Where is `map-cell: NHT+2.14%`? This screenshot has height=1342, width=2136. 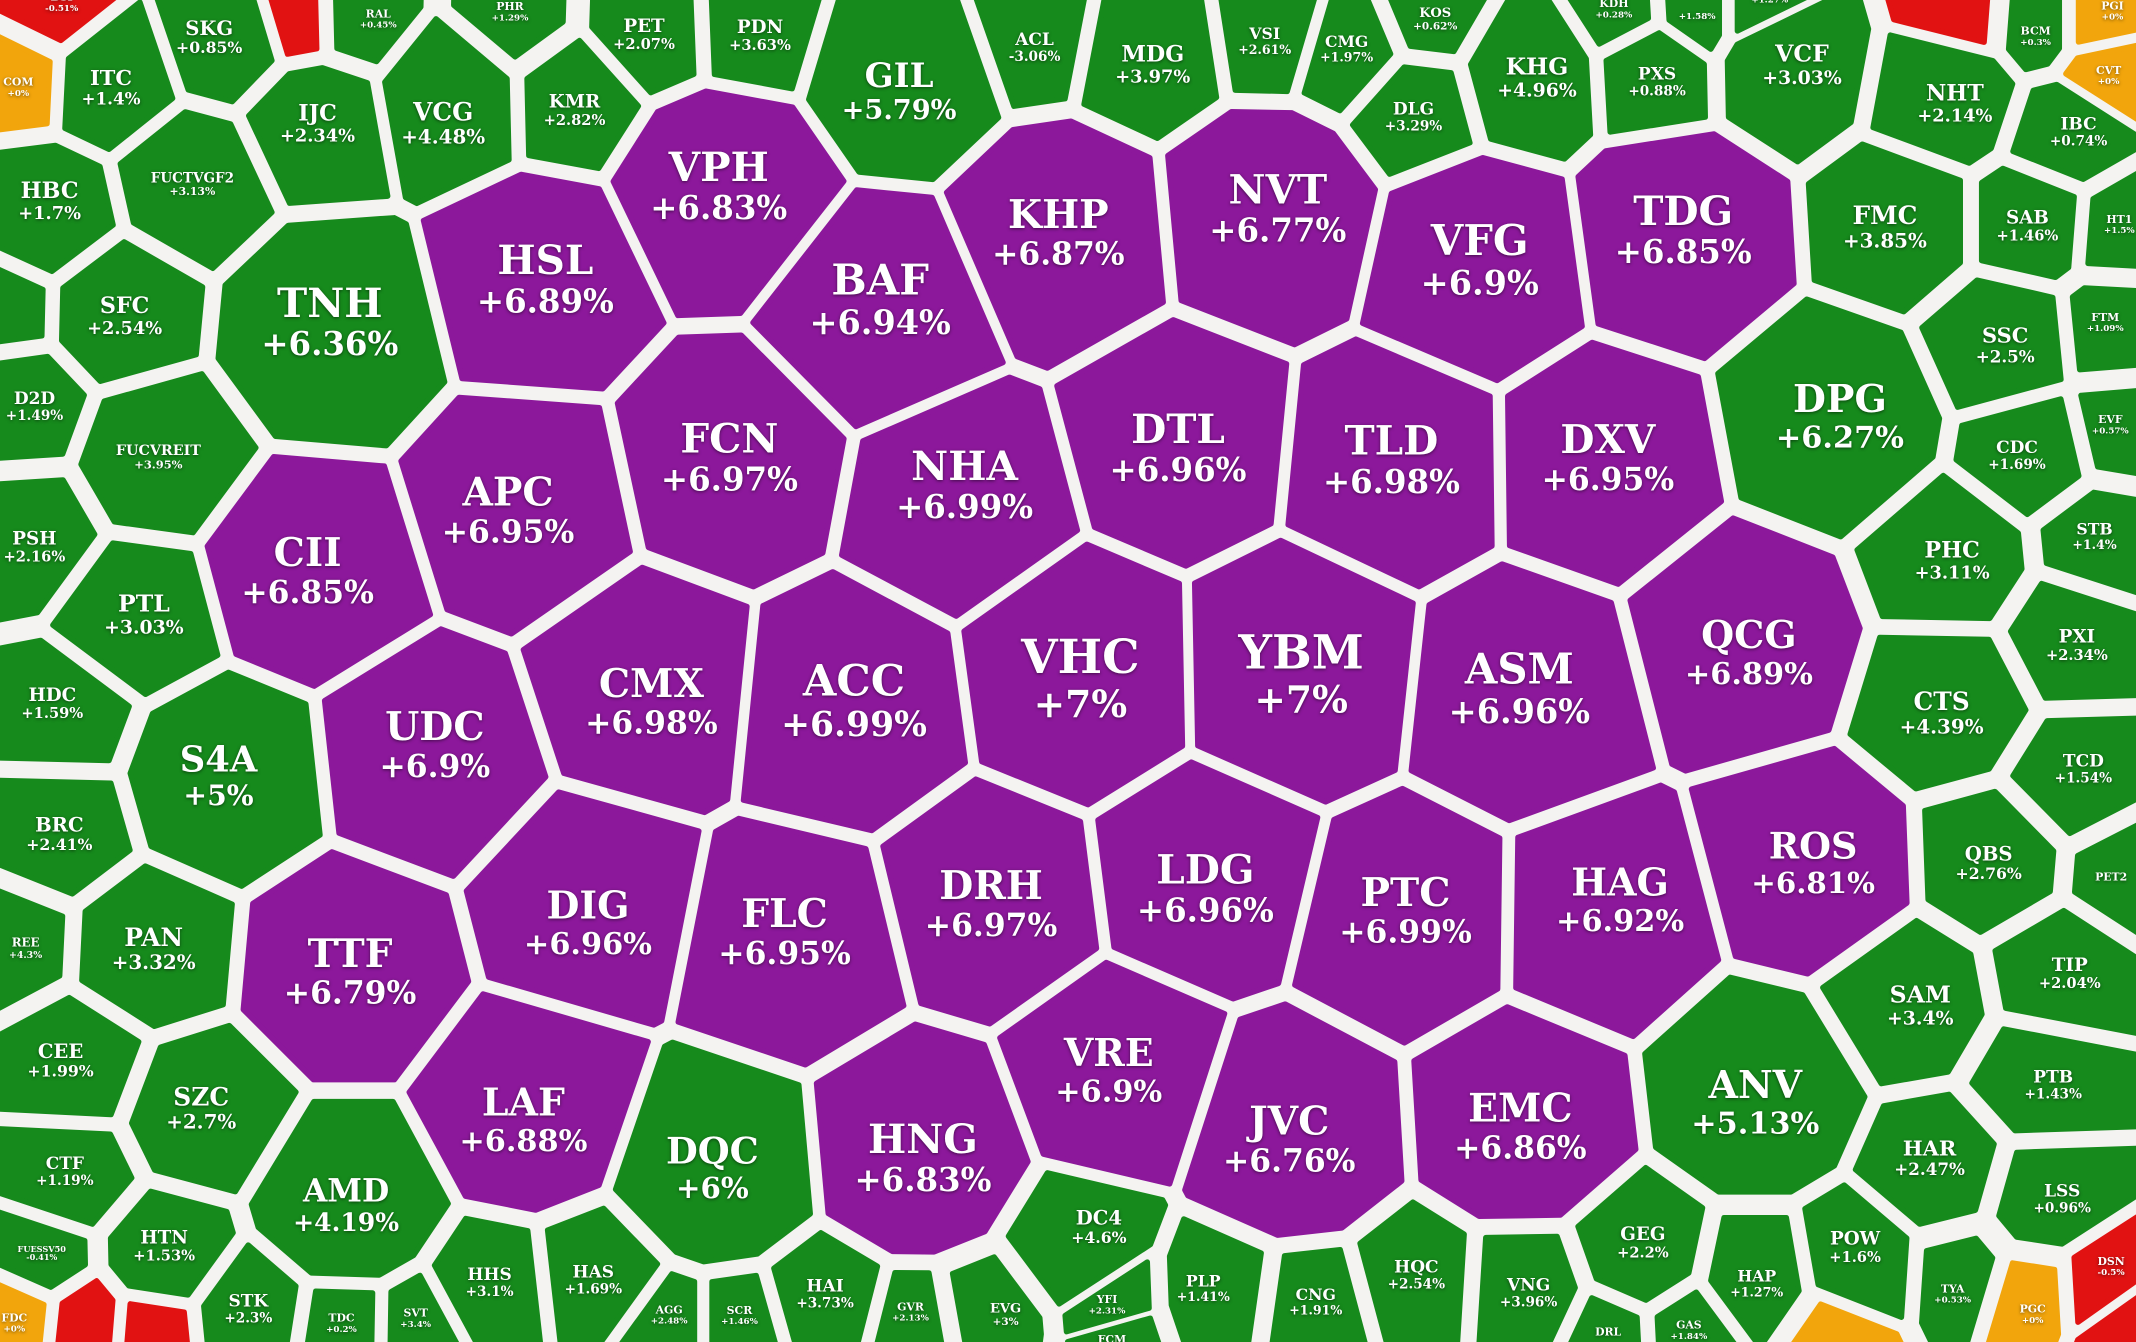
map-cell: NHT+2.14% is located at coordinates (1943, 99).